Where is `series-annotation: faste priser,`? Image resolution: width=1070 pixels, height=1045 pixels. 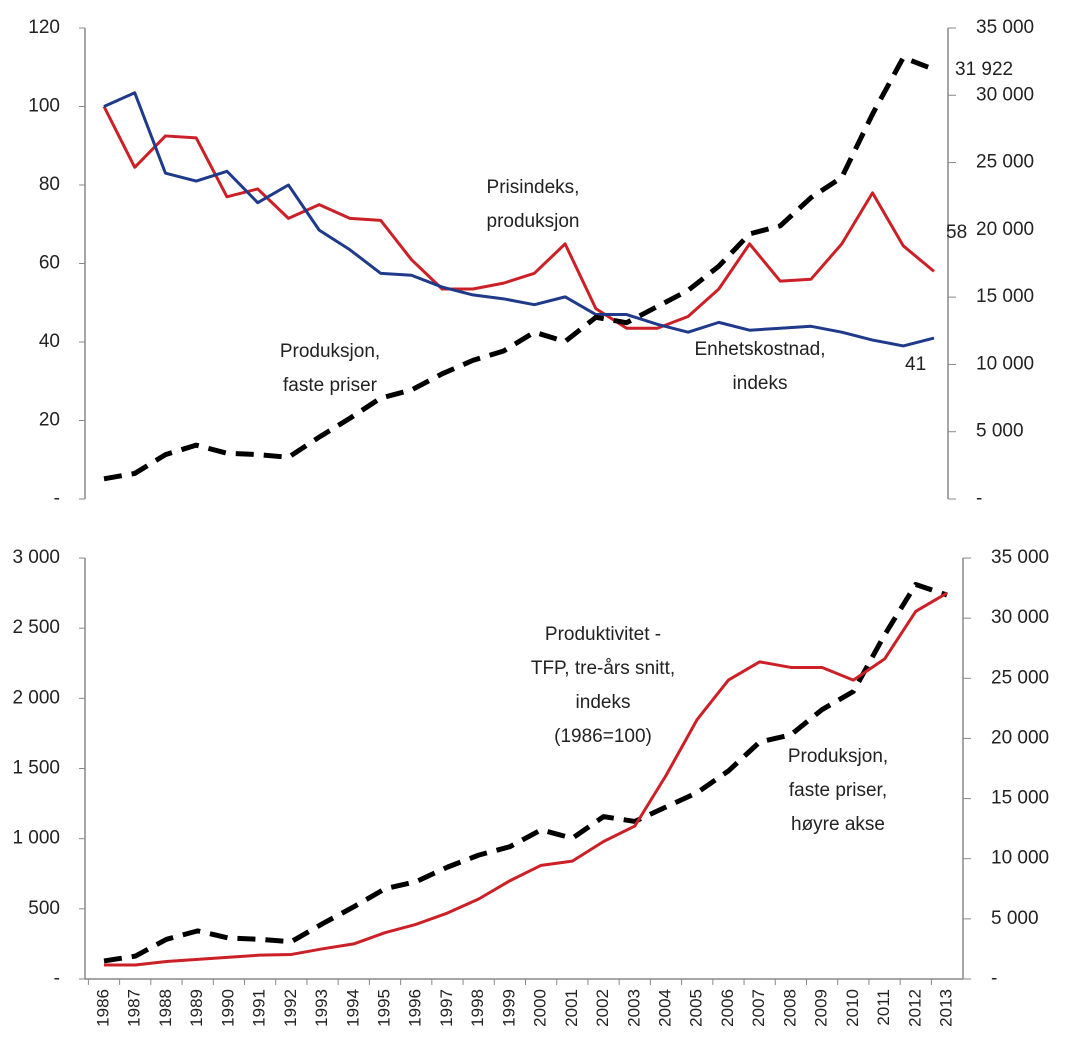 series-annotation: faste priser, is located at coordinates (838, 790).